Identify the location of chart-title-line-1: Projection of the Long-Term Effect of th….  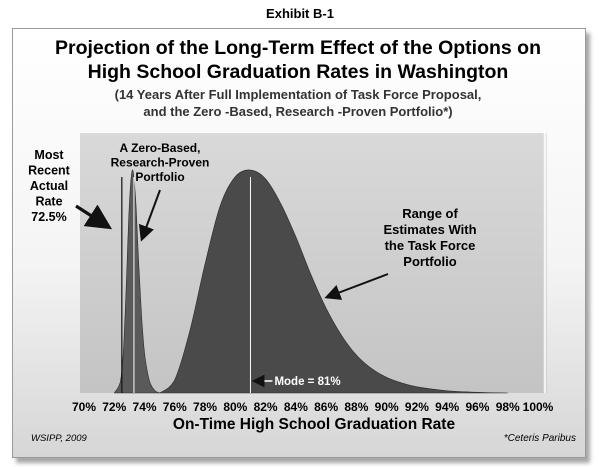
(298, 48).